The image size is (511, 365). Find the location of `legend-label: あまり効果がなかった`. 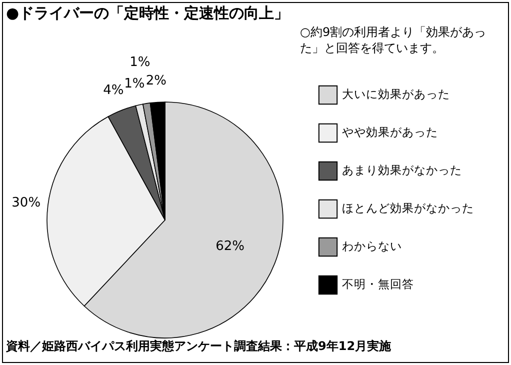

legend-label: あまり効果がなかった is located at coordinates (402, 170).